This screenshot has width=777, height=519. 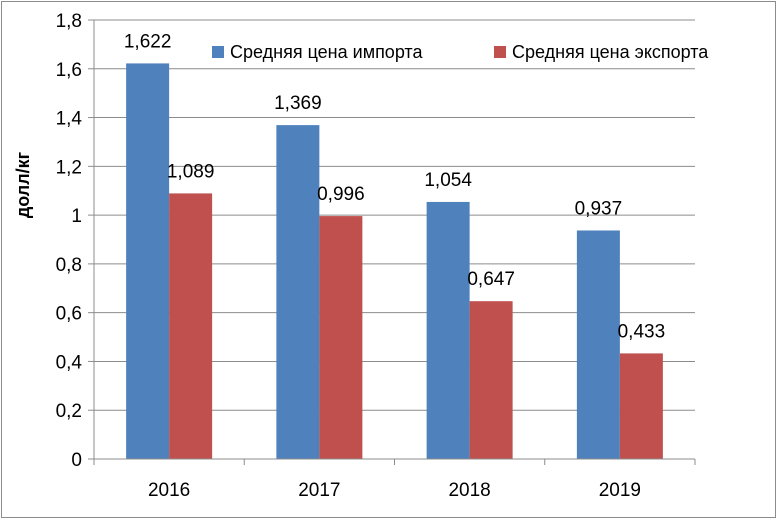 What do you see at coordinates (69, 362) in the screenshot?
I see `y-tick-label: 0,4` at bounding box center [69, 362].